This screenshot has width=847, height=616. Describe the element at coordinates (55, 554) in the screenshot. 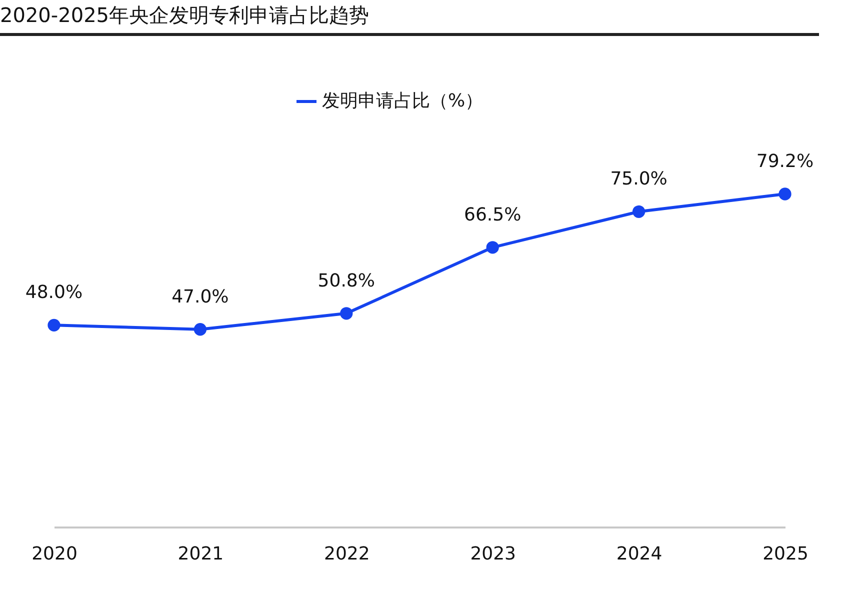

I see `x-tick-label: 2020` at that location.